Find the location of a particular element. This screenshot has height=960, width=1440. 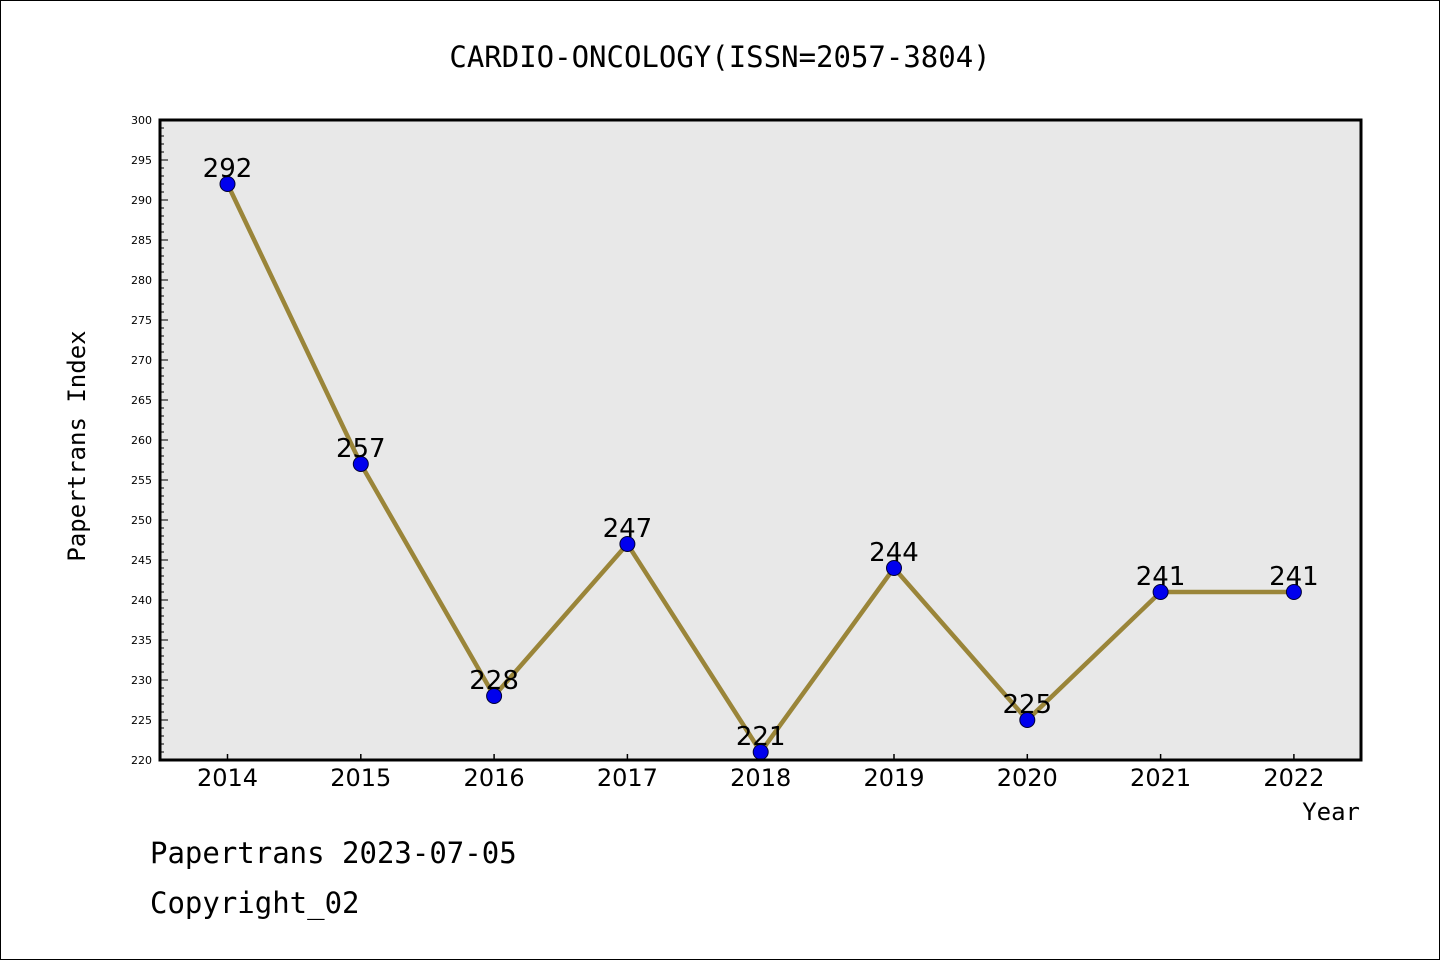

y-tick-label: 275 is located at coordinates (141, 320).